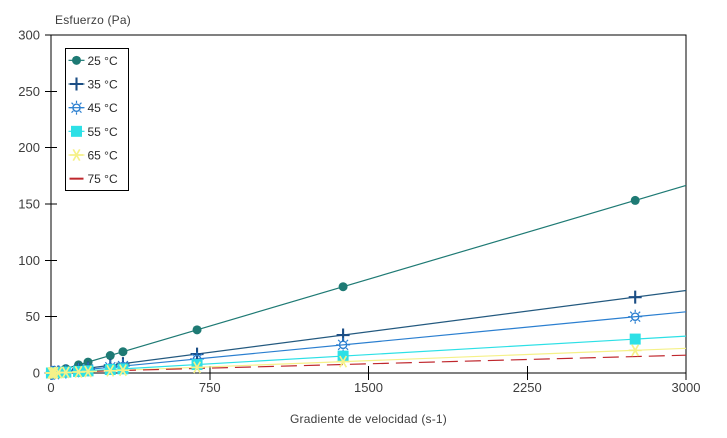  Describe the element at coordinates (103, 61) in the screenshot. I see `legend-item-label: 25 °C` at that location.